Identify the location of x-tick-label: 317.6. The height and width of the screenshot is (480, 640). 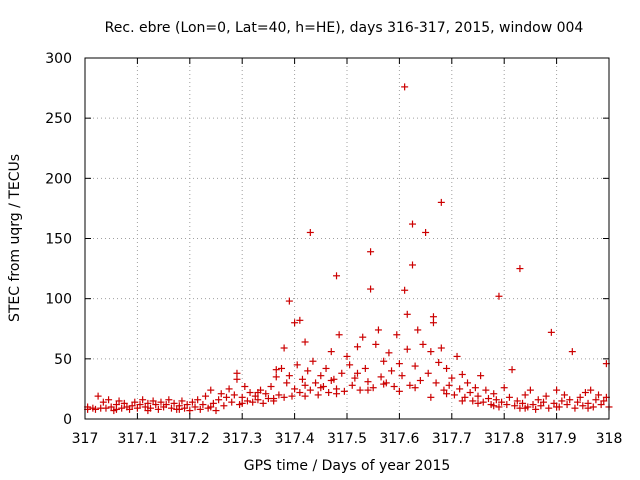
(399, 439).